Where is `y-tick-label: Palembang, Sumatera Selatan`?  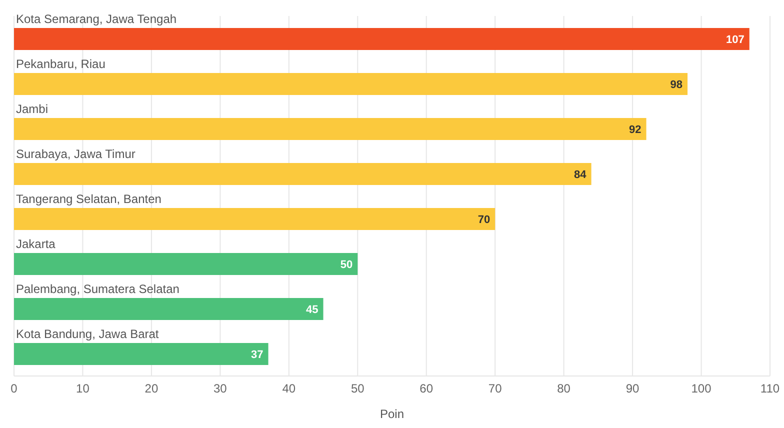 y-tick-label: Palembang, Sumatera Selatan is located at coordinates (98, 289).